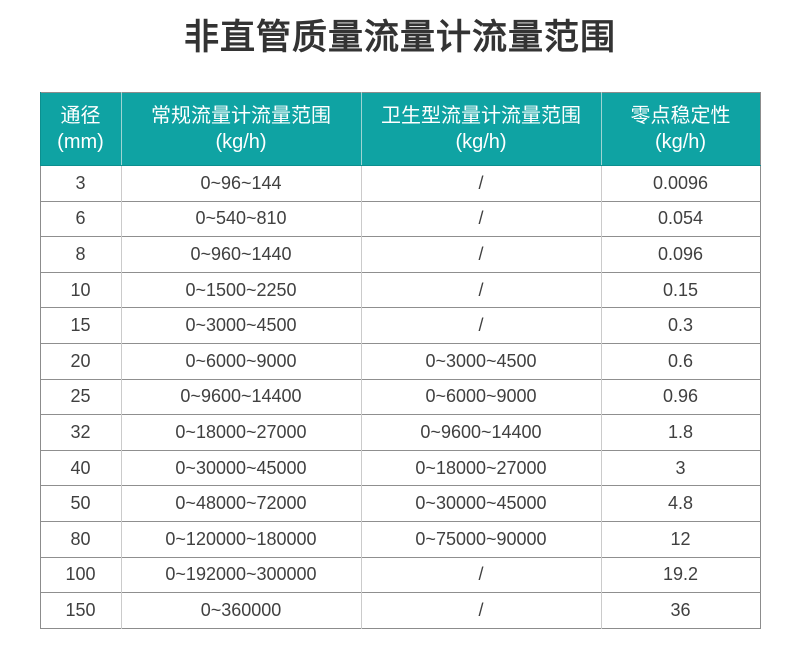 The width and height of the screenshot is (800, 658). What do you see at coordinates (80, 218) in the screenshot?
I see `cell-diameter: 6` at bounding box center [80, 218].